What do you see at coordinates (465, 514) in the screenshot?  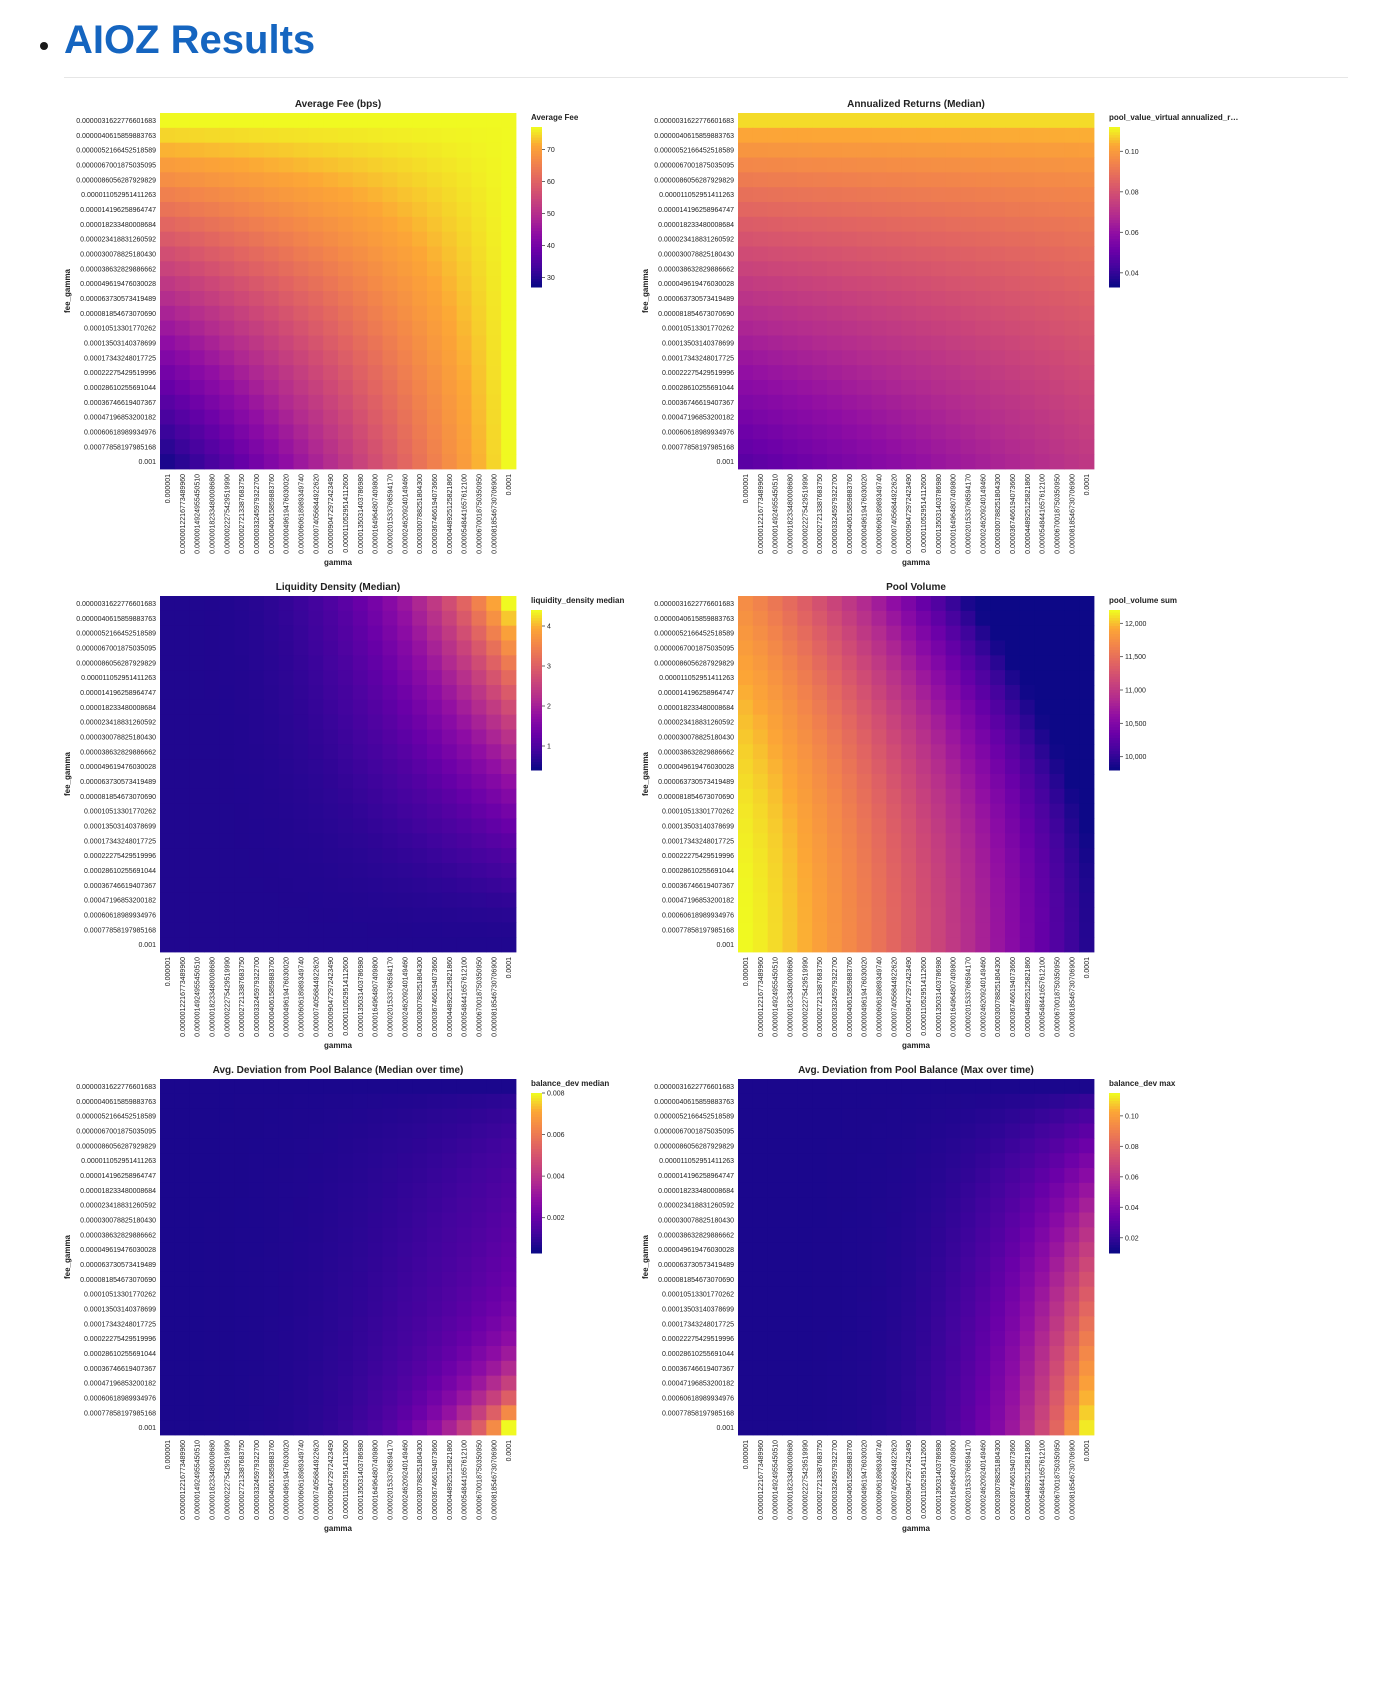 I see `x-tick-label: 0.0000548441657612100` at bounding box center [465, 514].